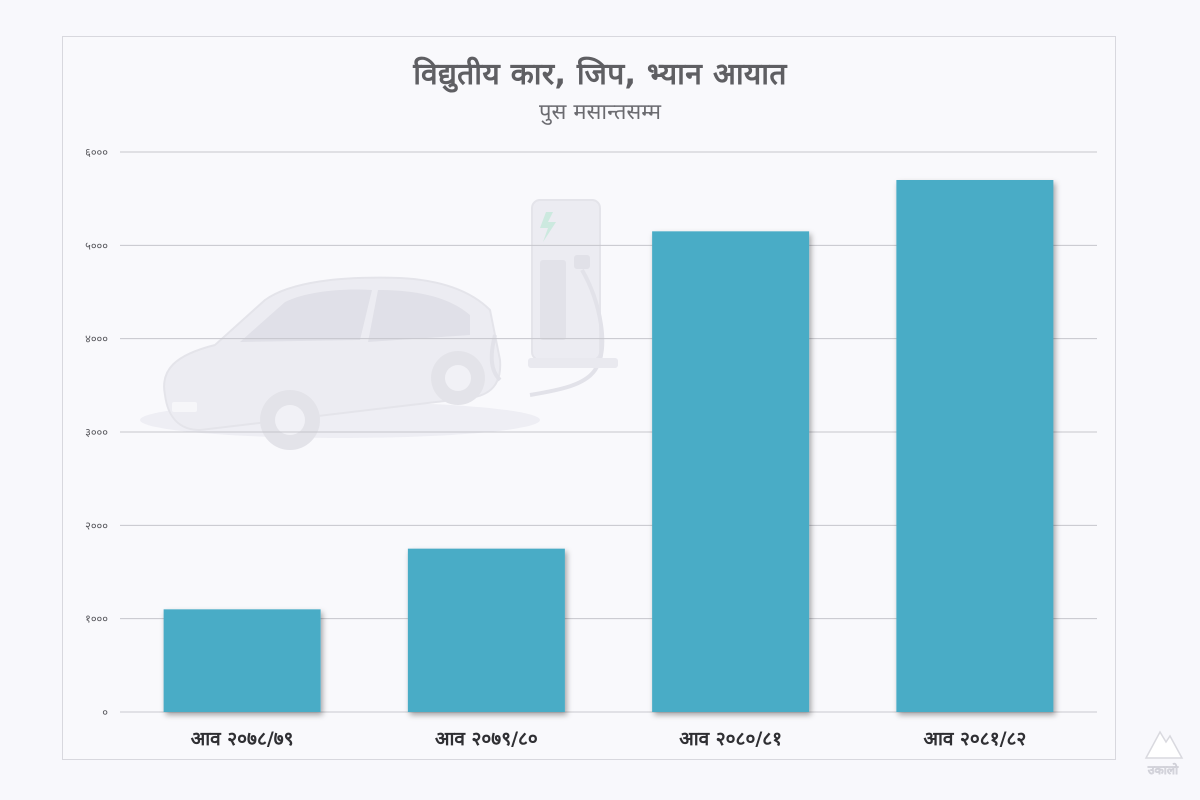 The width and height of the screenshot is (1200, 800). What do you see at coordinates (96, 619) in the screenshot?
I see `y-tick-label: १०००` at bounding box center [96, 619].